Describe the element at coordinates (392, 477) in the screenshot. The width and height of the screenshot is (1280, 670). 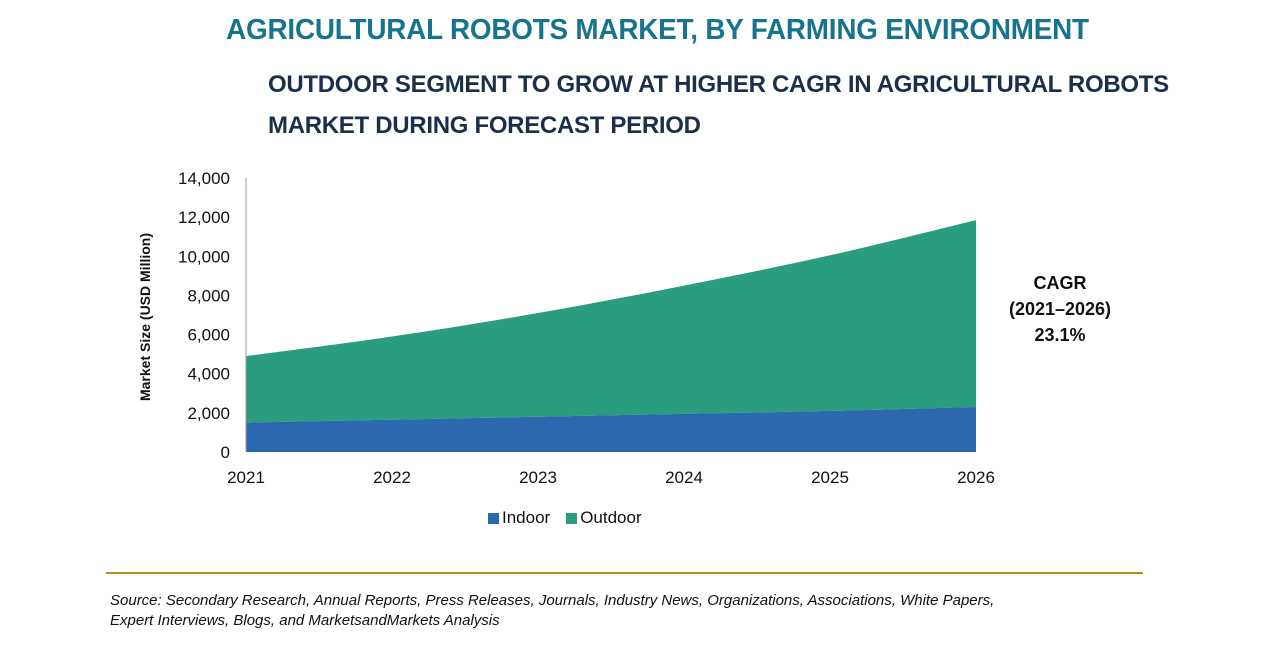
I see `x-tick-label: 2022` at that location.